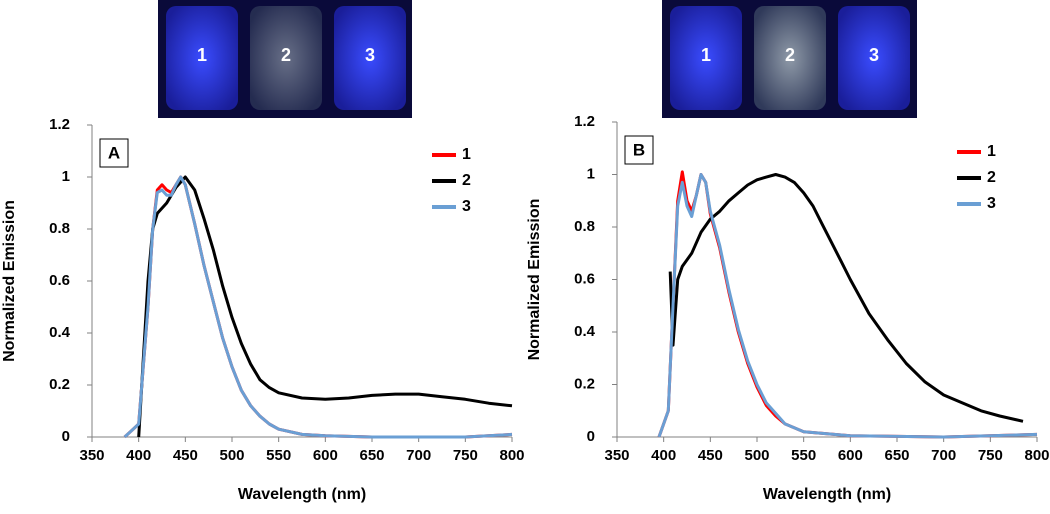 Image resolution: width=1050 pixels, height=514 pixels. I want to click on photo-a: 1 2 3, so click(285, 59).